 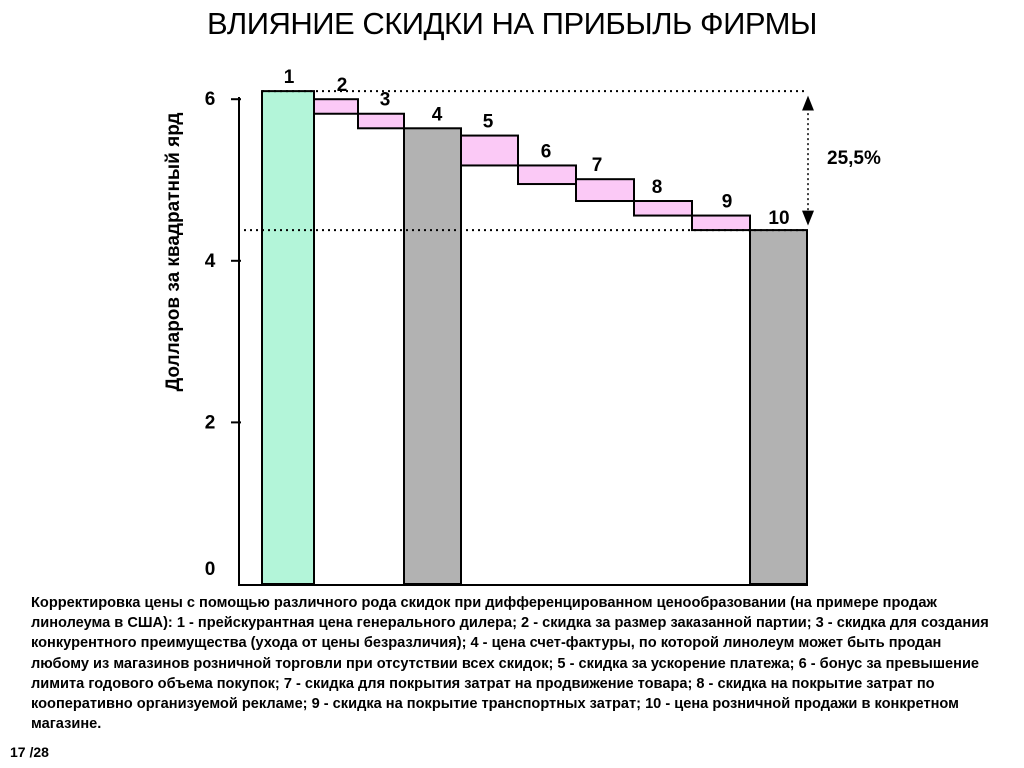 I want to click on page-number: 17 /28, so click(x=29, y=752).